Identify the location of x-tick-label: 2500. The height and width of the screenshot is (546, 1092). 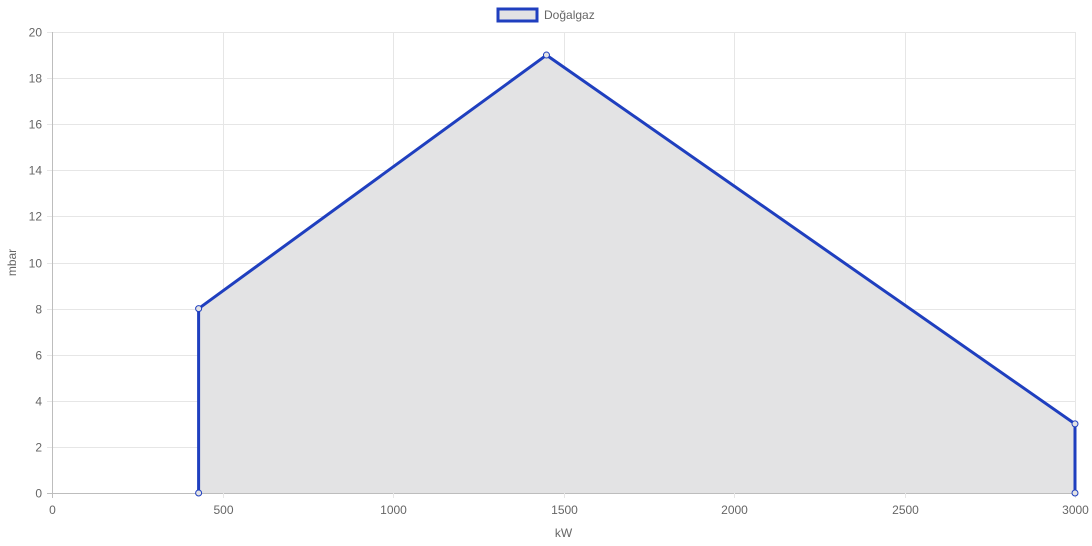
(905, 510).